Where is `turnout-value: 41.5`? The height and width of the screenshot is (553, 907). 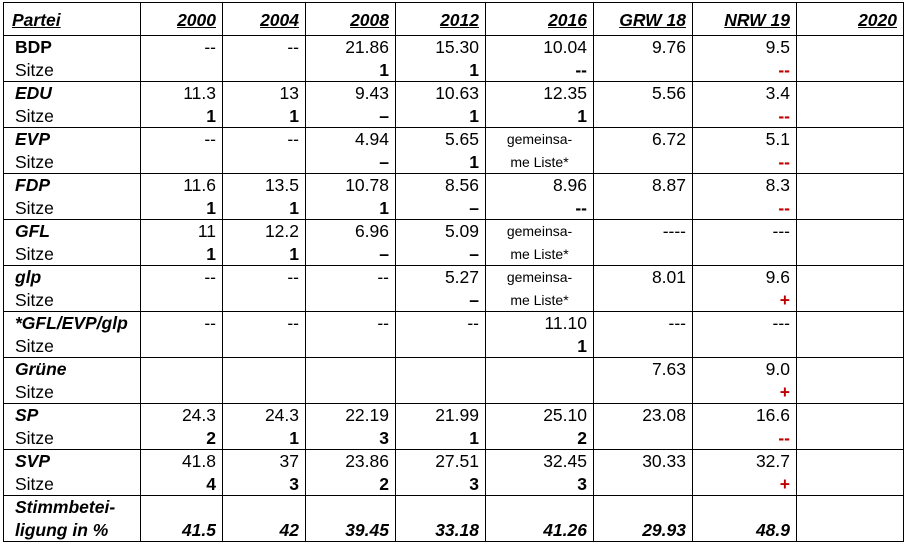 turnout-value: 41.5 is located at coordinates (198, 529).